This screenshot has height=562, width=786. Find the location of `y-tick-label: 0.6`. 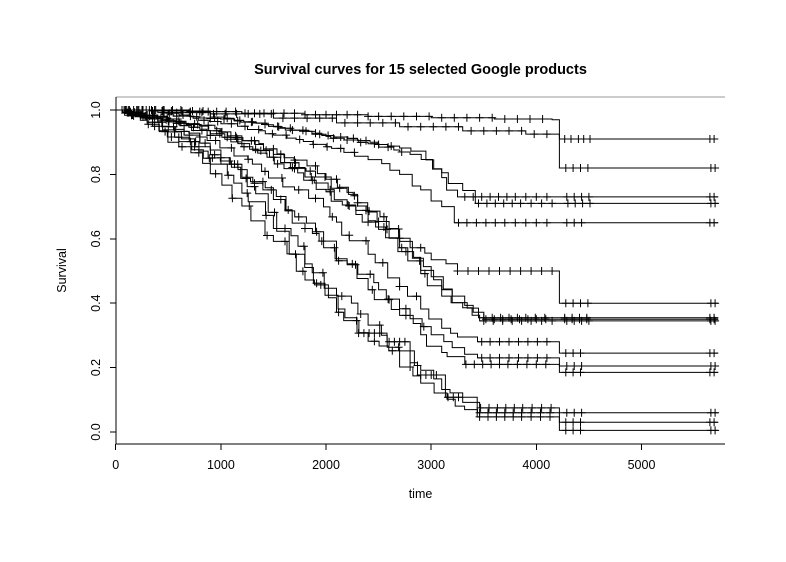

y-tick-label: 0.6 is located at coordinates (96, 238).